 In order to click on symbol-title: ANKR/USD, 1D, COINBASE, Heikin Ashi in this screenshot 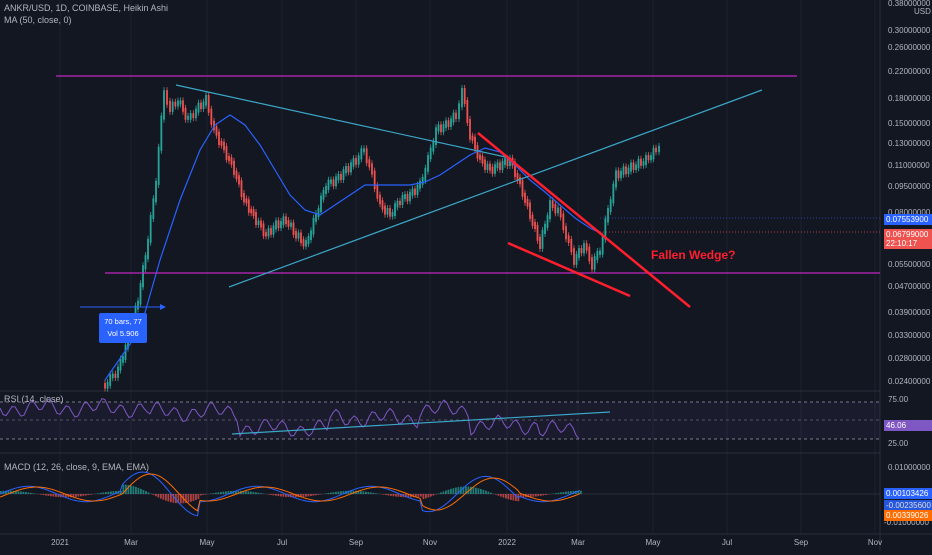, I will do `click(86, 8)`.